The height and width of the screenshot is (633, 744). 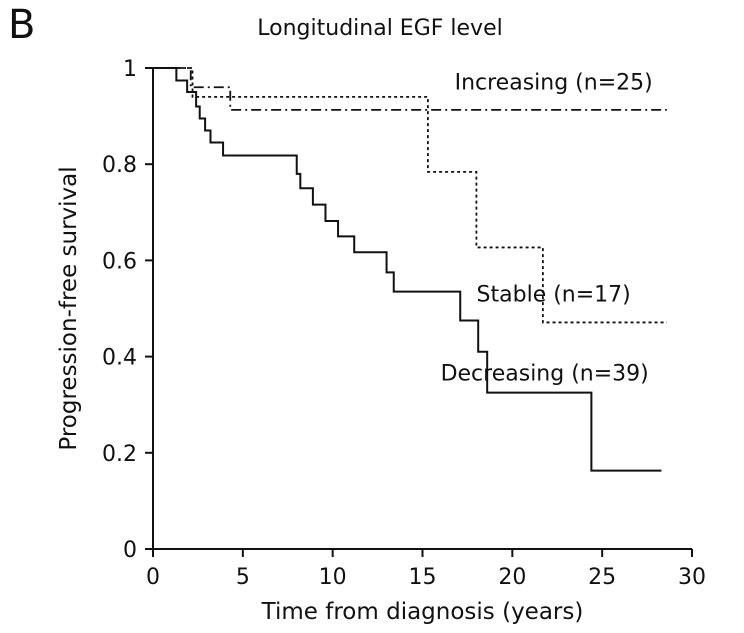 I want to click on x-tick-label: 15, so click(x=423, y=577).